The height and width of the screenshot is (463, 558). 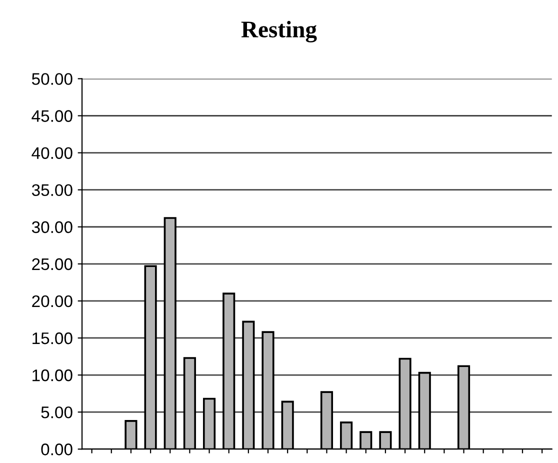 What do you see at coordinates (52, 153) in the screenshot?
I see `y-tick-label: 40.00` at bounding box center [52, 153].